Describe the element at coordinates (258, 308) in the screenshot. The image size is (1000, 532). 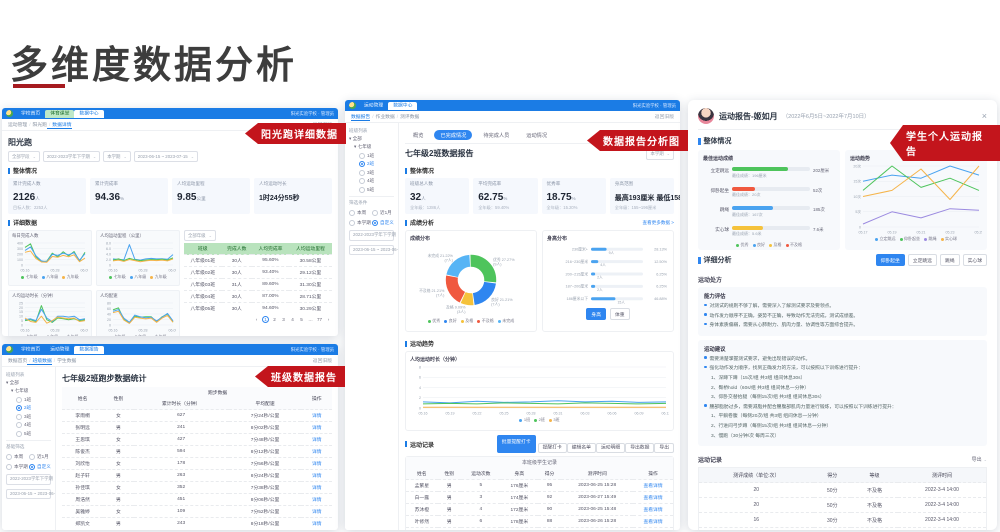
I see `table-row: 八年级05班 30人 94.60% 30.29公里` at that location.